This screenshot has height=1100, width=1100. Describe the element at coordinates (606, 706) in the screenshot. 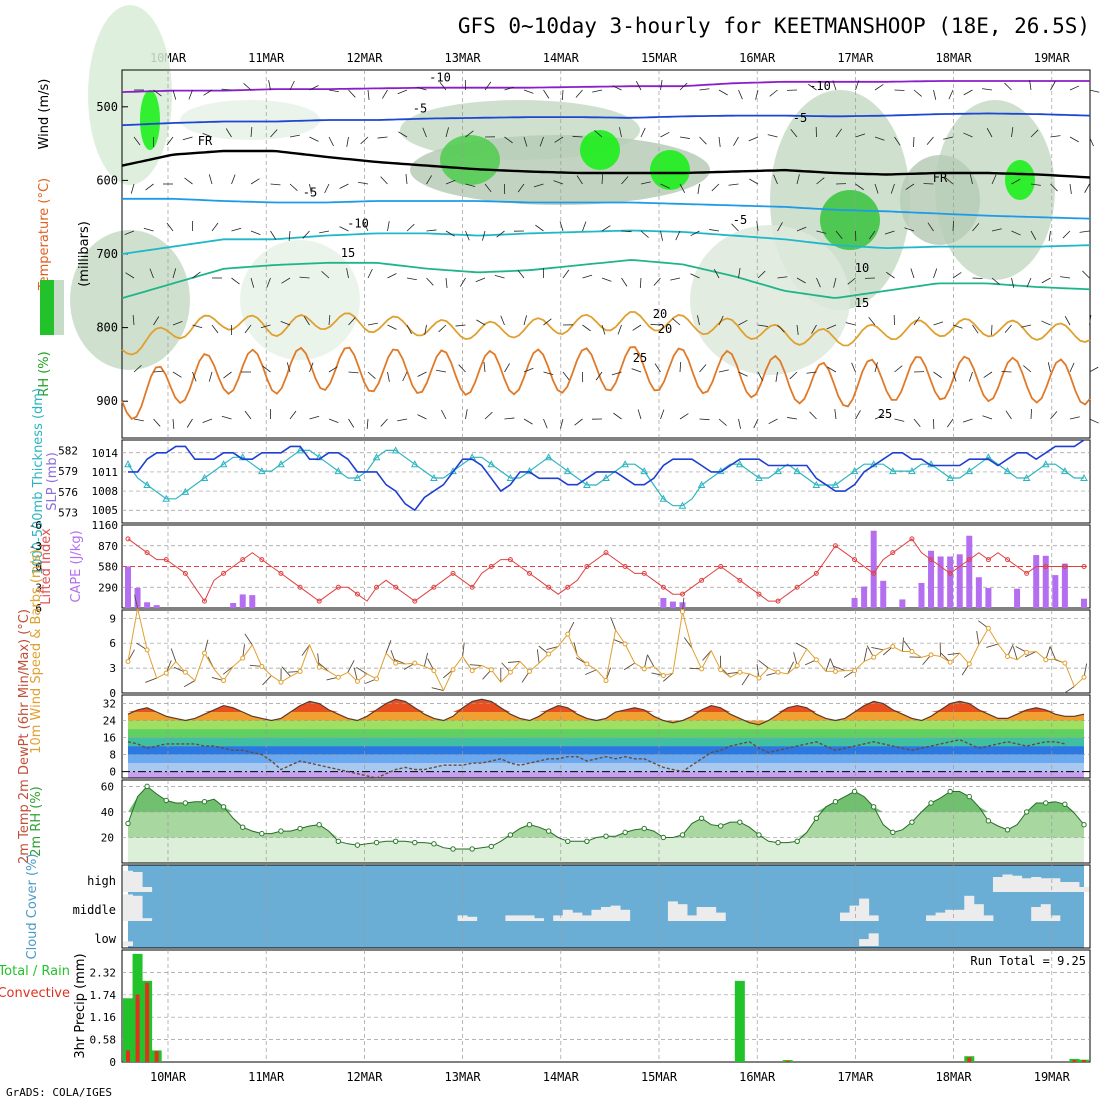

I see `temp-fill-warm` at that location.